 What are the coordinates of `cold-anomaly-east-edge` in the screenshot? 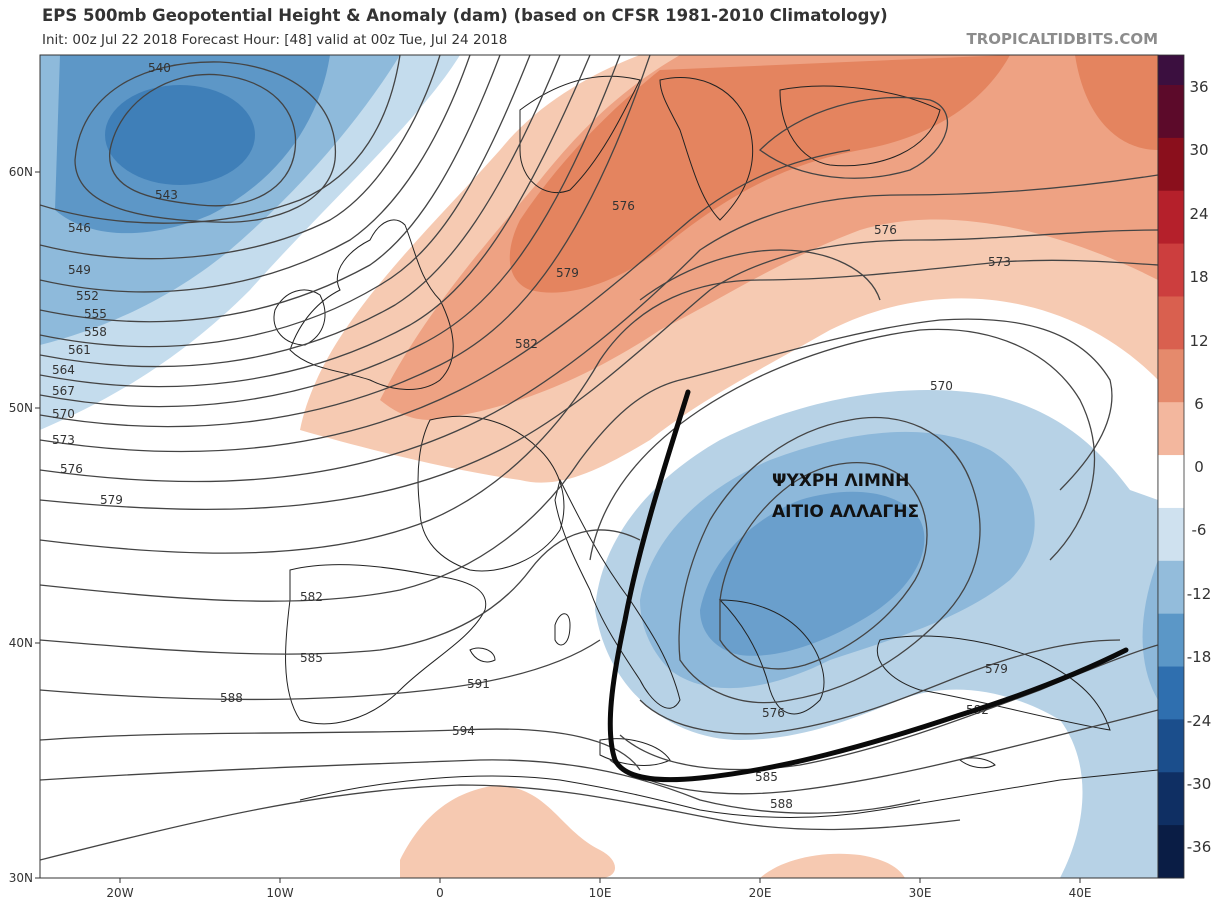 It's located at (1150, 630).